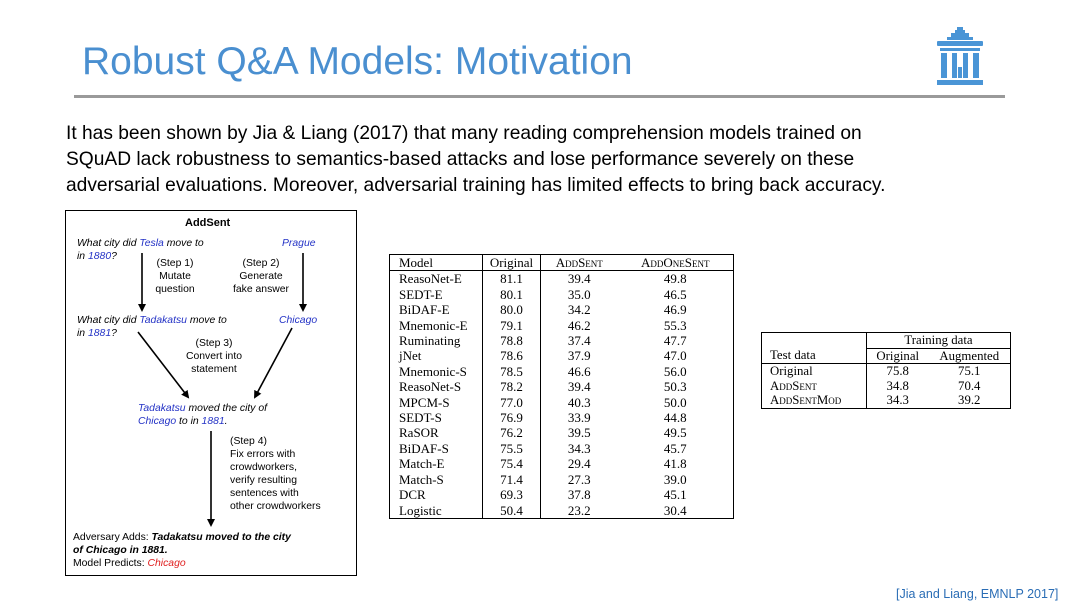 This screenshot has width=1080, height=608. Describe the element at coordinates (969, 355) in the screenshot. I see `col-header-augmented: Augmented` at that location.